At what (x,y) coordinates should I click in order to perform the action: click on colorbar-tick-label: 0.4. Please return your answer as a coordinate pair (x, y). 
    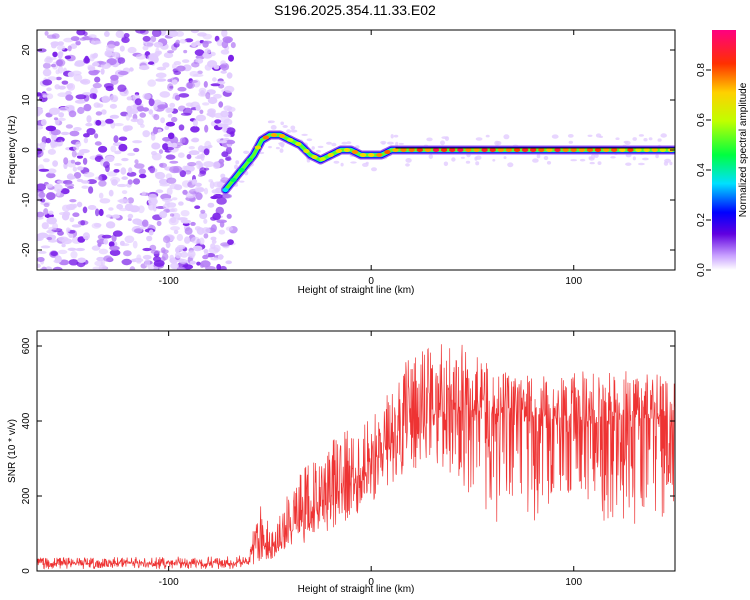
    Looking at the image, I should click on (701, 170).